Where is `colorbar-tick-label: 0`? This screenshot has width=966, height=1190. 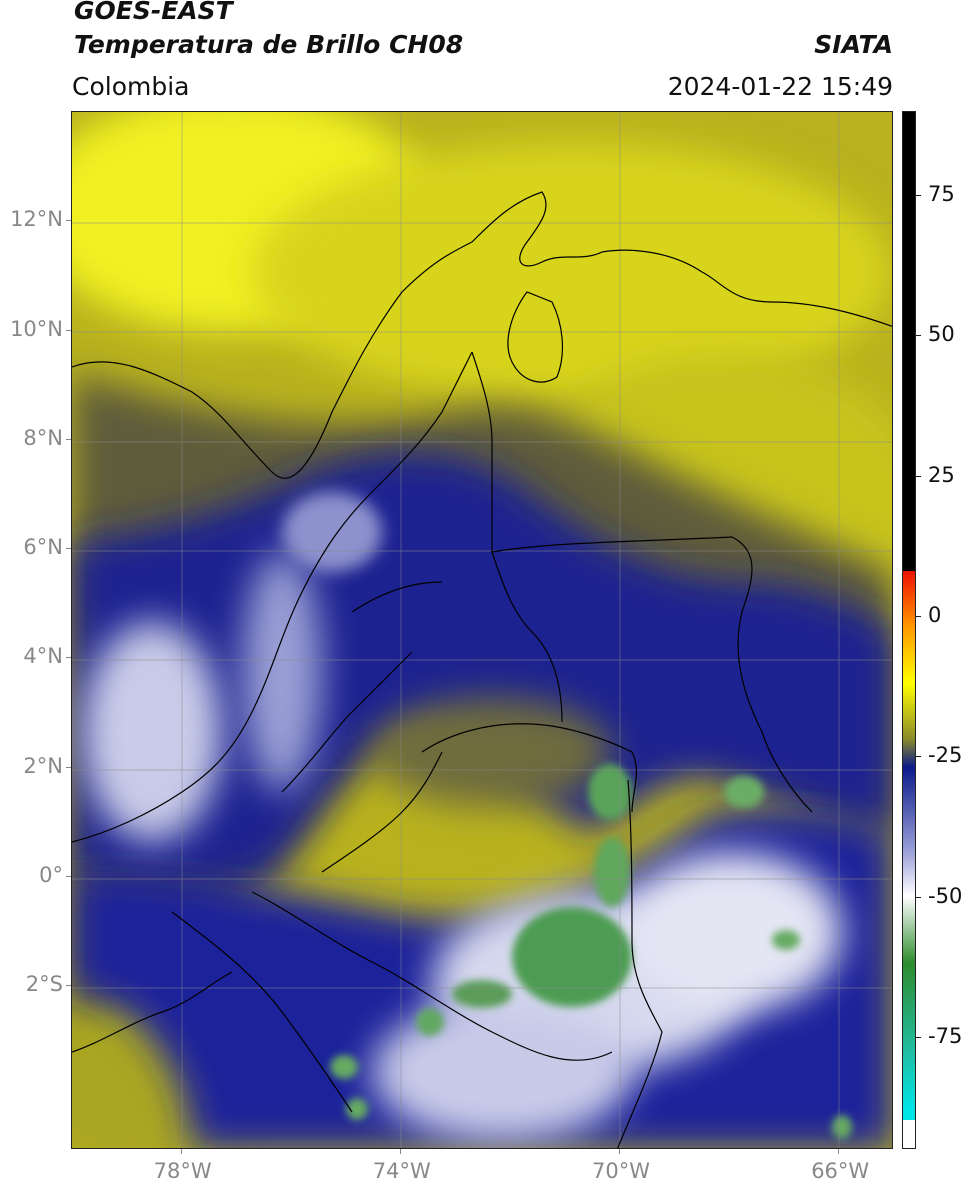
colorbar-tick-label: 0 is located at coordinates (935, 614).